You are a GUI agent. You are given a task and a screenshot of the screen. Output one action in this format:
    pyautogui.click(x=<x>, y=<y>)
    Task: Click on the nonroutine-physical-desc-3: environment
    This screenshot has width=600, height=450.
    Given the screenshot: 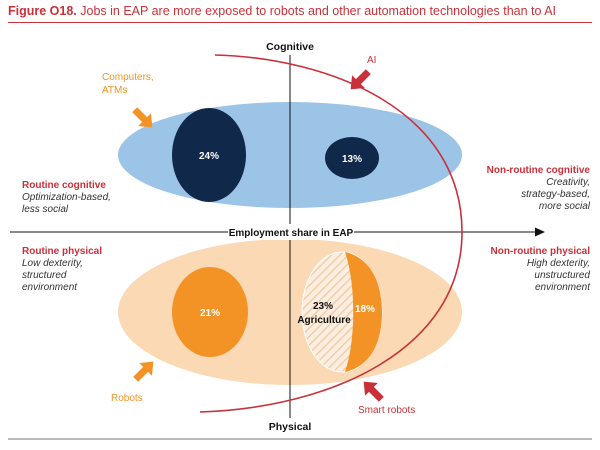 What is the action you would take?
    pyautogui.click(x=562, y=287)
    